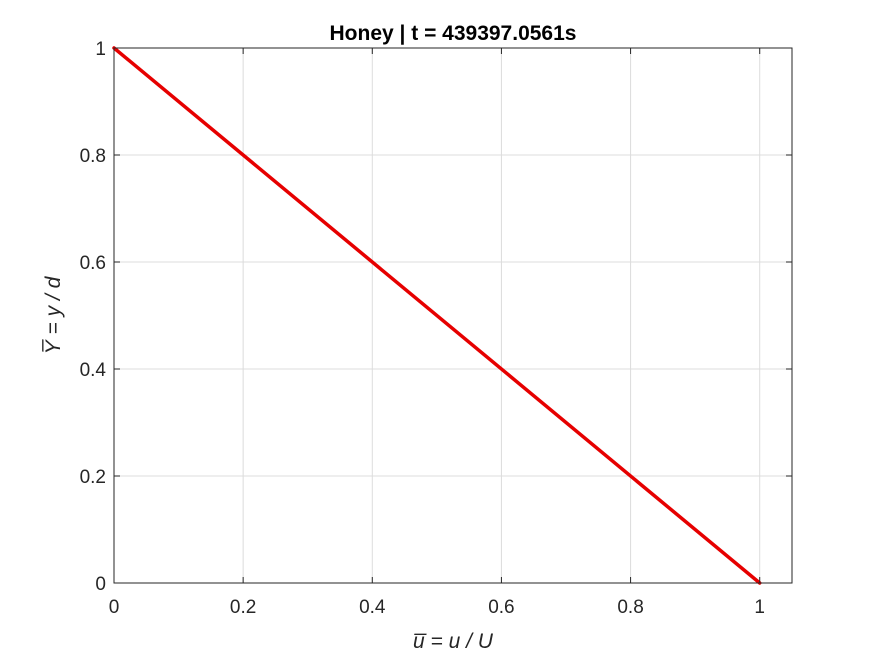  What do you see at coordinates (93, 263) in the screenshot?
I see `y-tick-label: 0.6` at bounding box center [93, 263].